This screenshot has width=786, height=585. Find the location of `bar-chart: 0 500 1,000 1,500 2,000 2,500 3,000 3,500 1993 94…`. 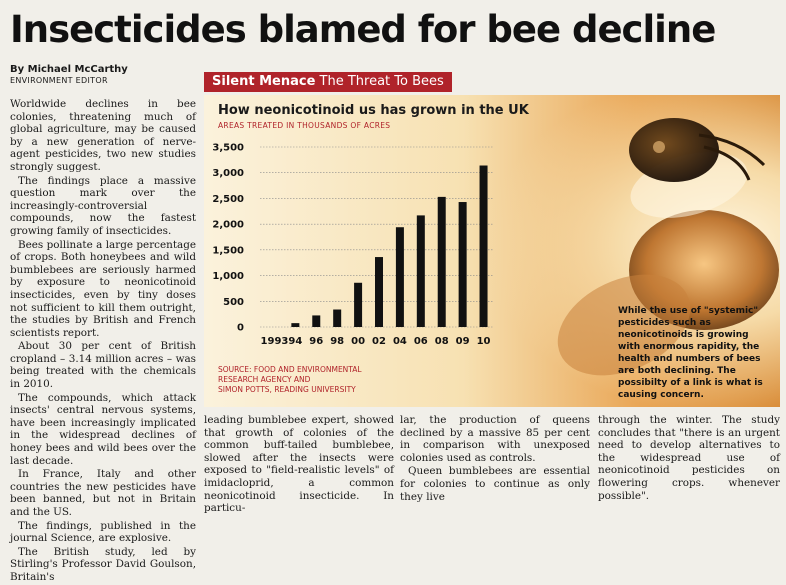

bar-chart: 0 500 1,000 1,500 2,000 2,500 3,000 3,500 1993 94… is located at coordinates (353, 245).